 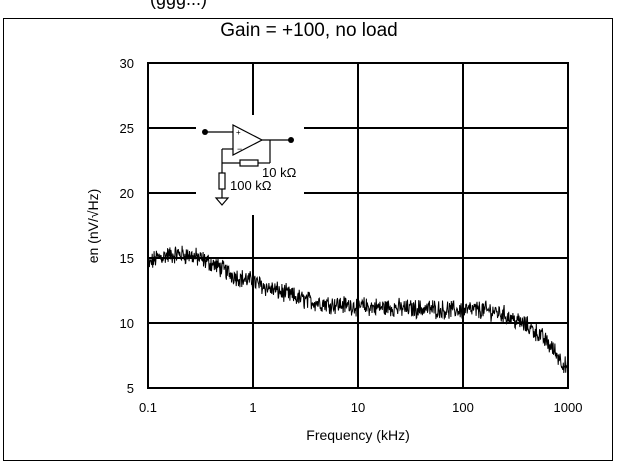 I want to click on cropped-page-title: (ggg...), so click(x=178, y=5).